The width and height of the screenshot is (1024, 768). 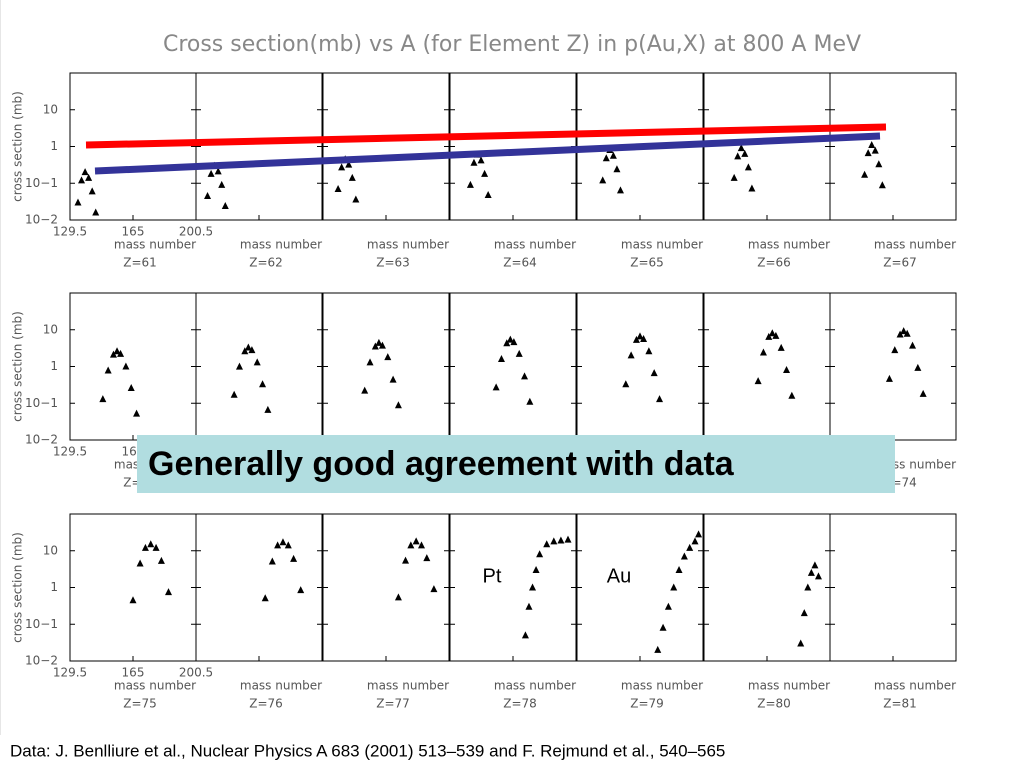 I want to click on panel-label: Z=78, so click(x=520, y=704).